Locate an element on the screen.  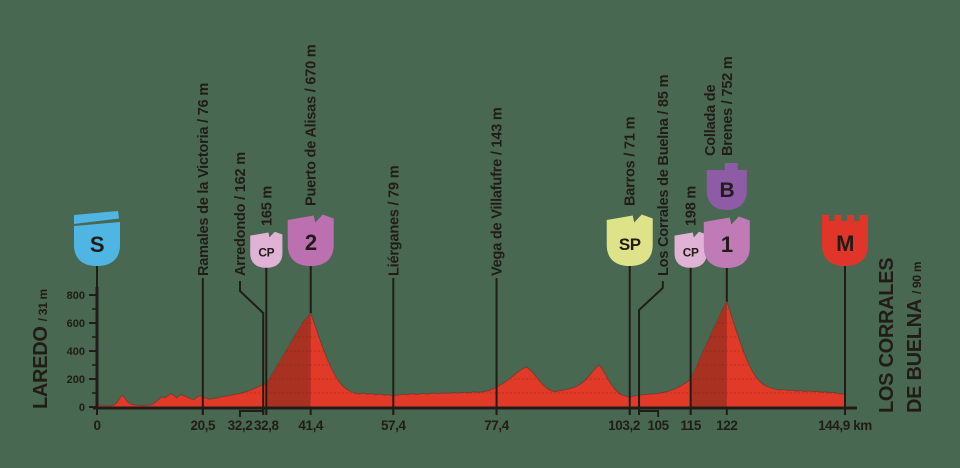
finish-name2: DE BUELNA is located at coordinates (915, 356).